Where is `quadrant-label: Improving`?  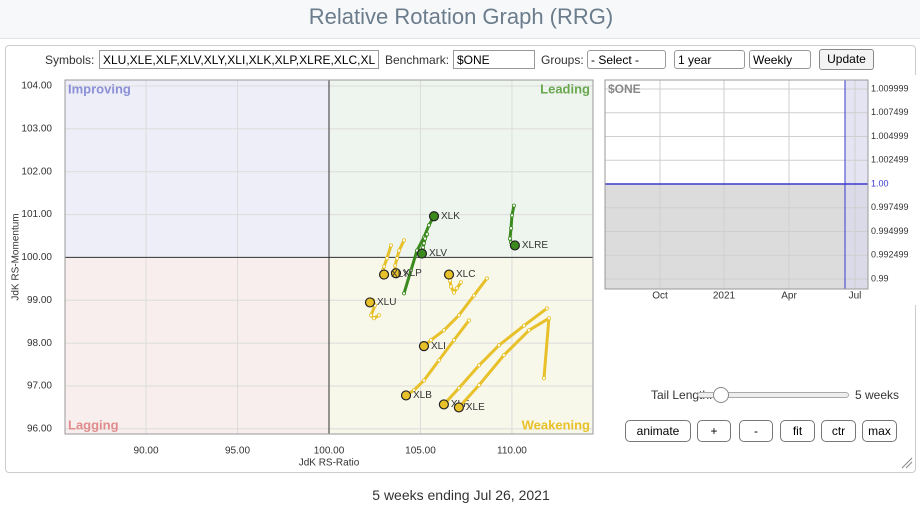 quadrant-label: Improving is located at coordinates (99, 88).